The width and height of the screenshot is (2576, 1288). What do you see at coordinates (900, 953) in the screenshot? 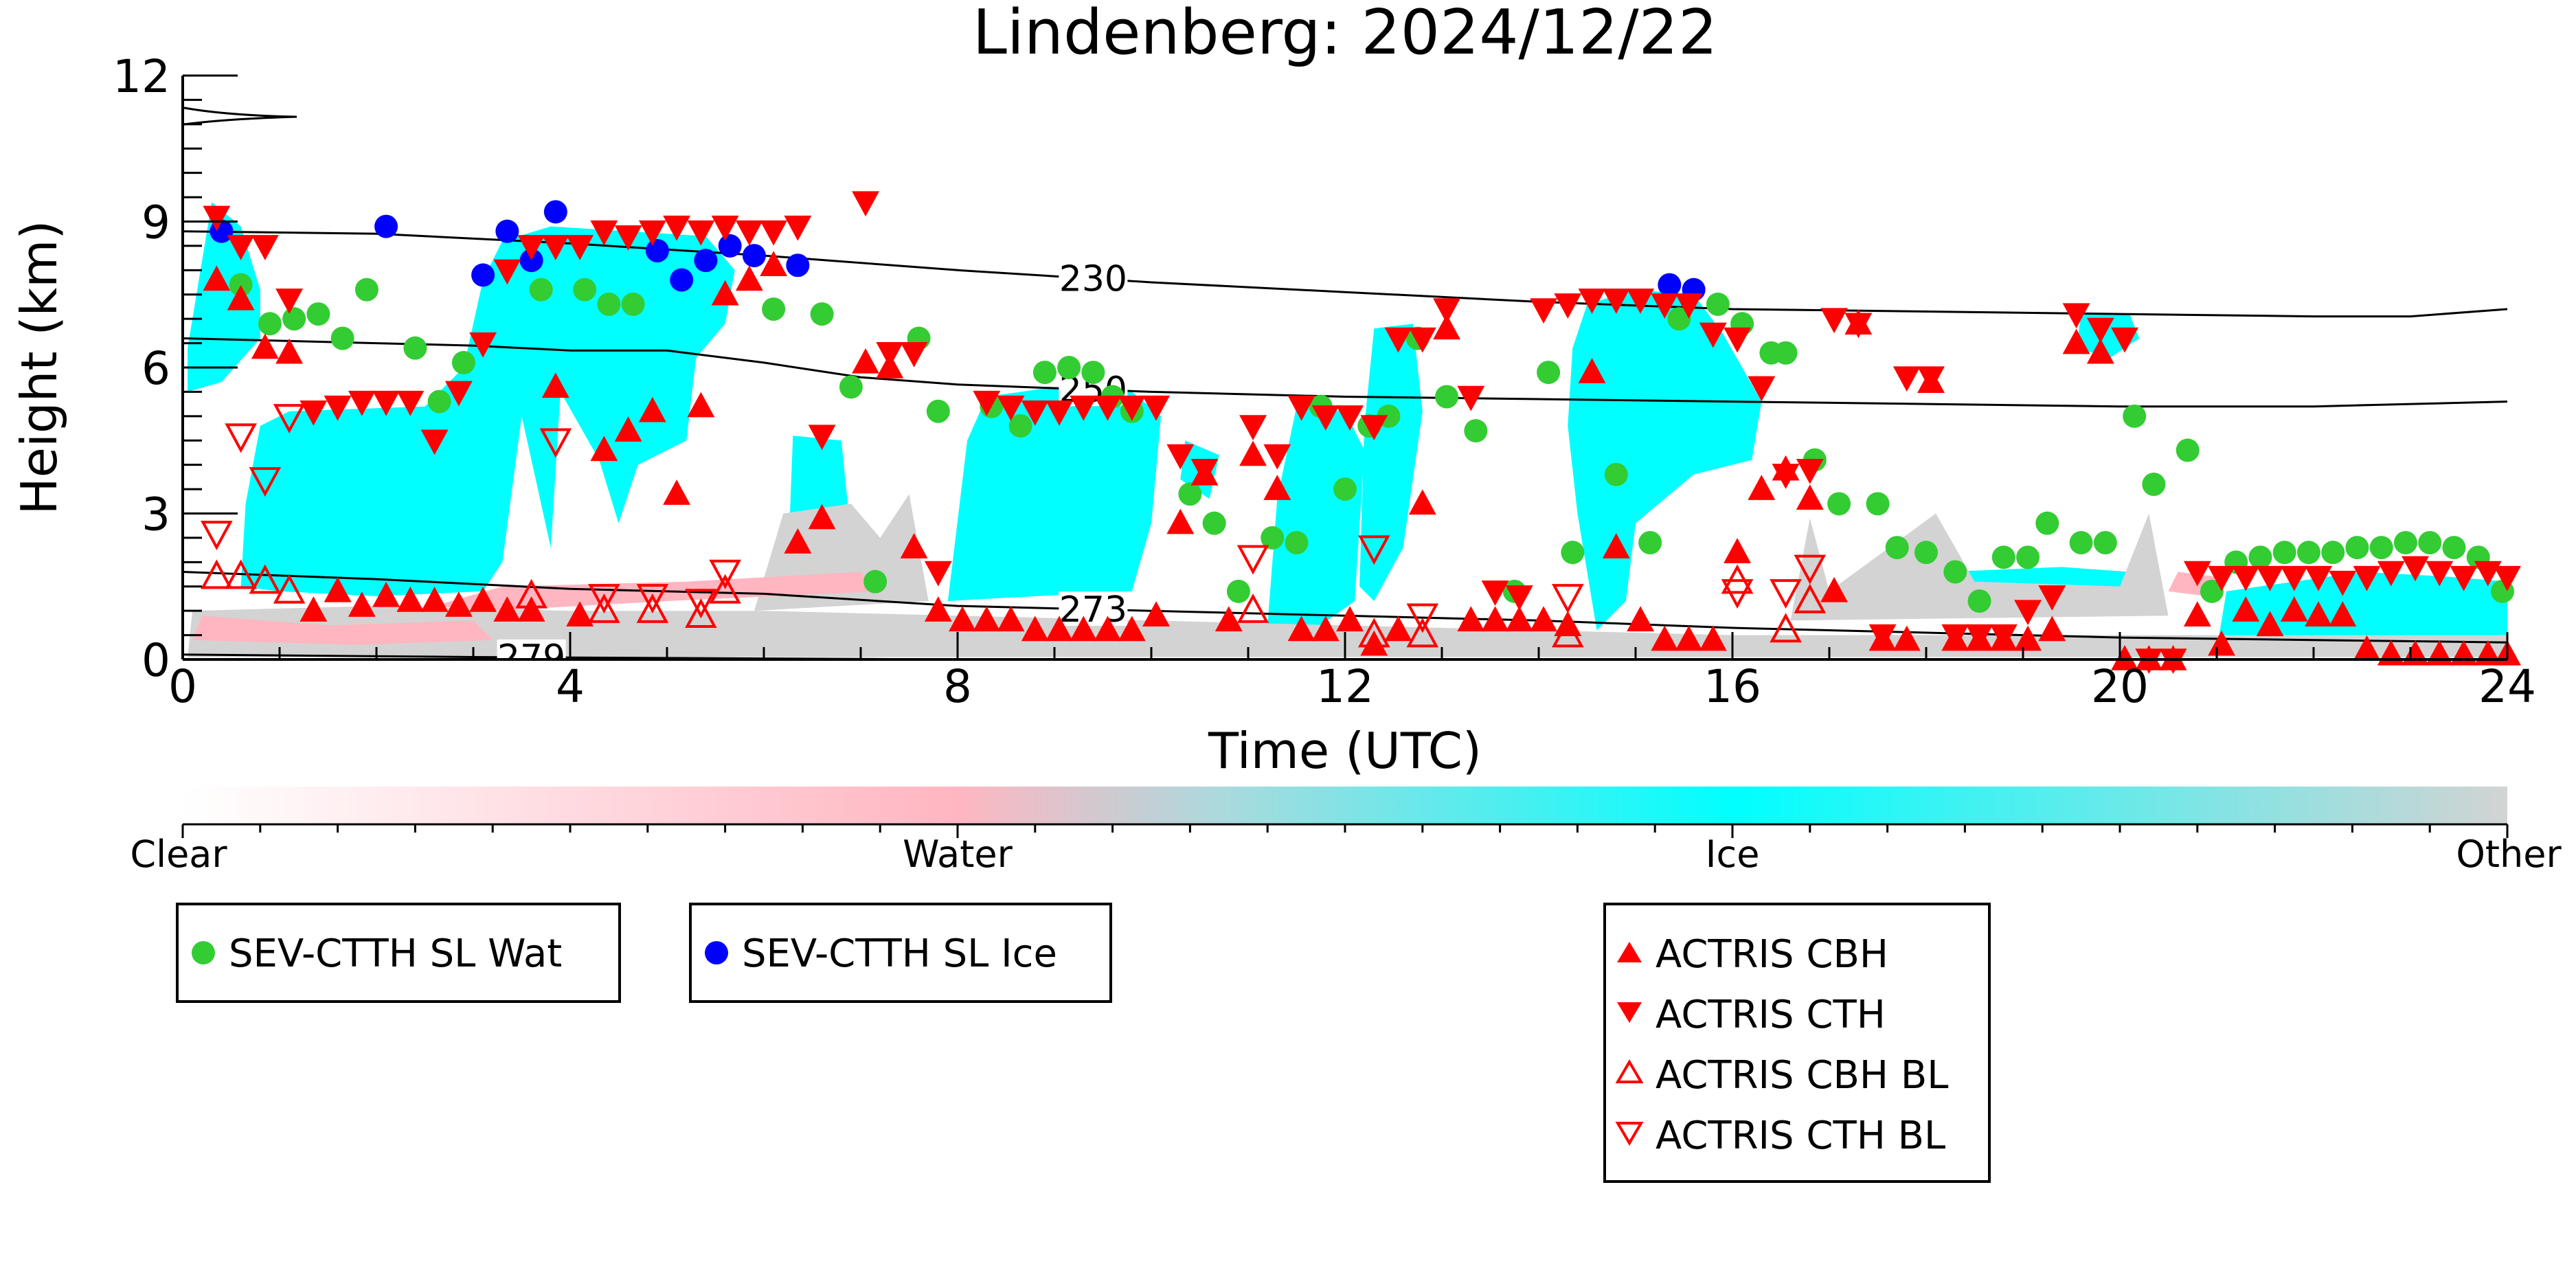
I see `legend-sev-ice: SEV-CTTH SL Ice` at bounding box center [900, 953].